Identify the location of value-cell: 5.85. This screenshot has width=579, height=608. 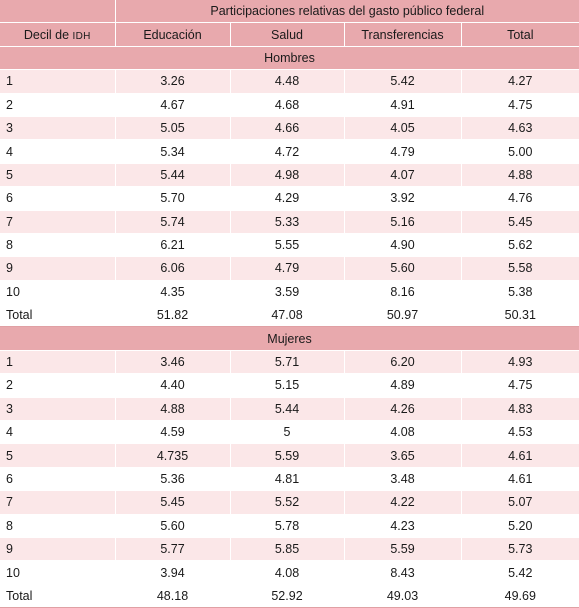
(286, 549).